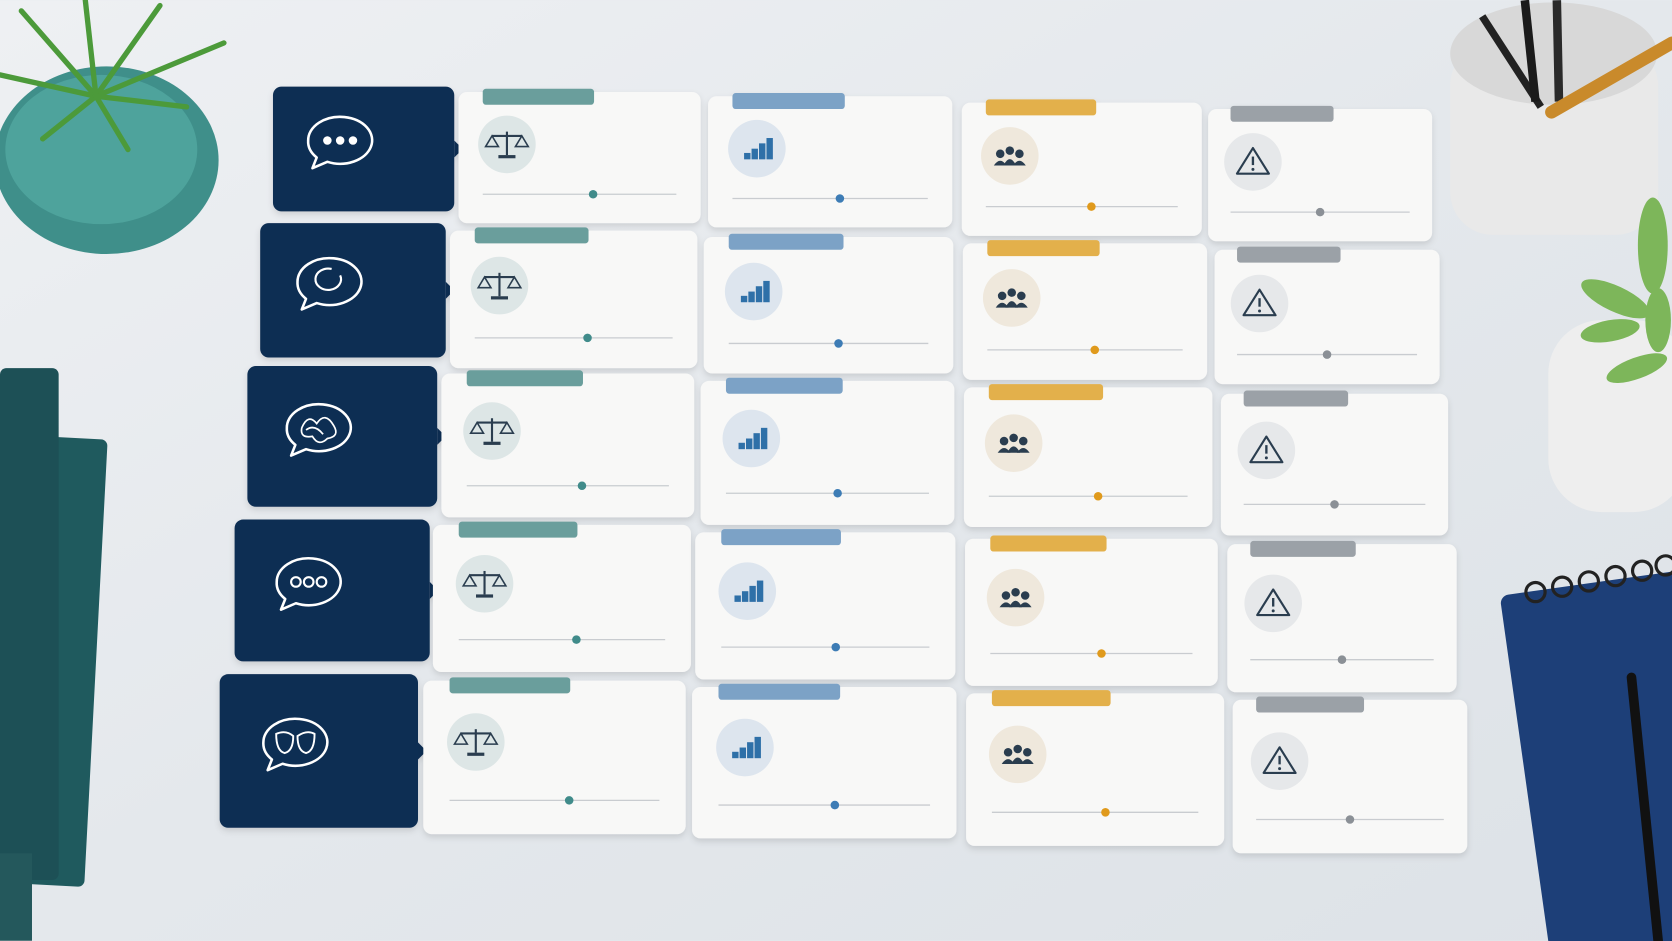 This screenshot has width=1672, height=941. What do you see at coordinates (1625, 290) in the screenshot?
I see `succulent-leaves` at bounding box center [1625, 290].